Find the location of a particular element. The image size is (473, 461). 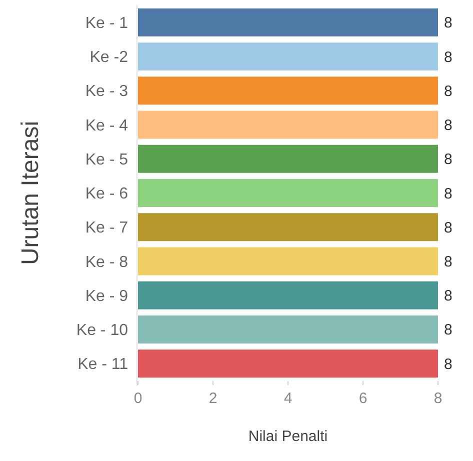

x-tick-label: 6 is located at coordinates (363, 398).